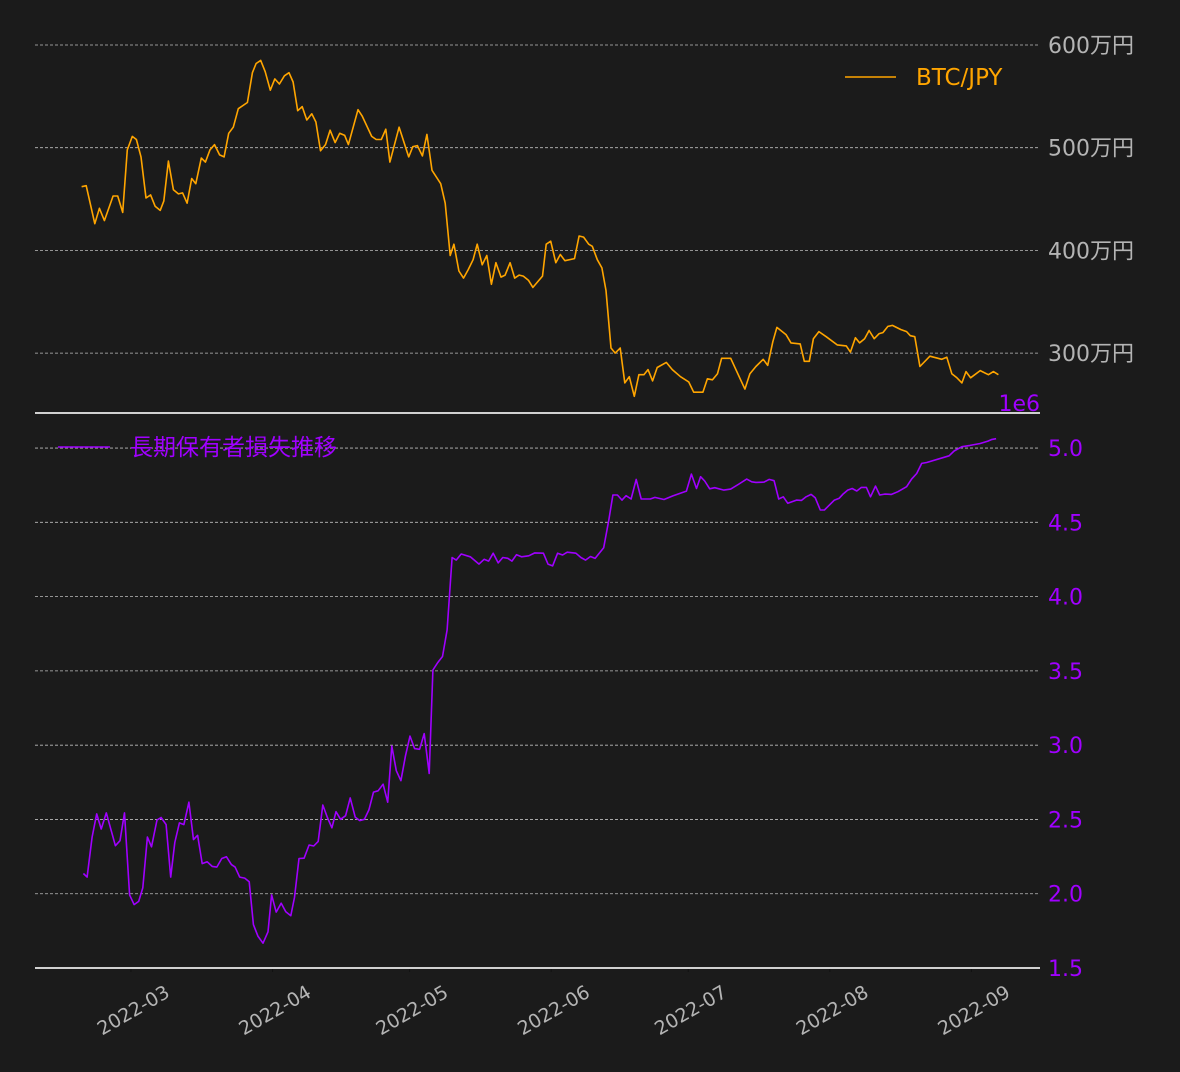  Describe the element at coordinates (233, 448) in the screenshot. I see `legend-label-lth-loss: 長期保有者損失推移` at that location.